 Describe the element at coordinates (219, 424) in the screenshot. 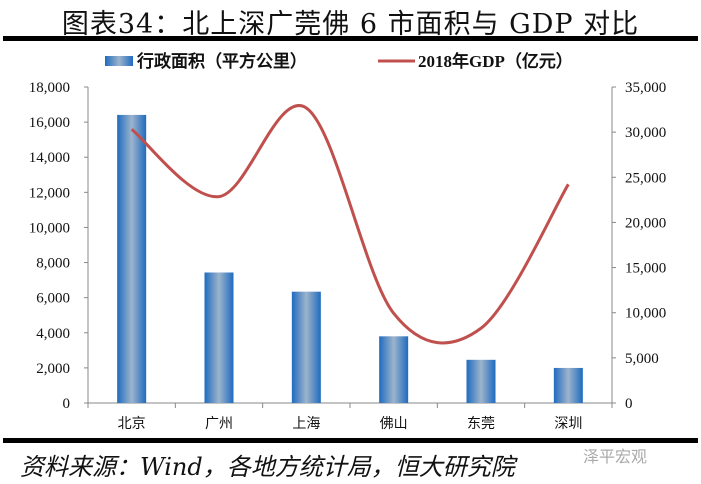

I see `x-tick-label: 广州` at that location.